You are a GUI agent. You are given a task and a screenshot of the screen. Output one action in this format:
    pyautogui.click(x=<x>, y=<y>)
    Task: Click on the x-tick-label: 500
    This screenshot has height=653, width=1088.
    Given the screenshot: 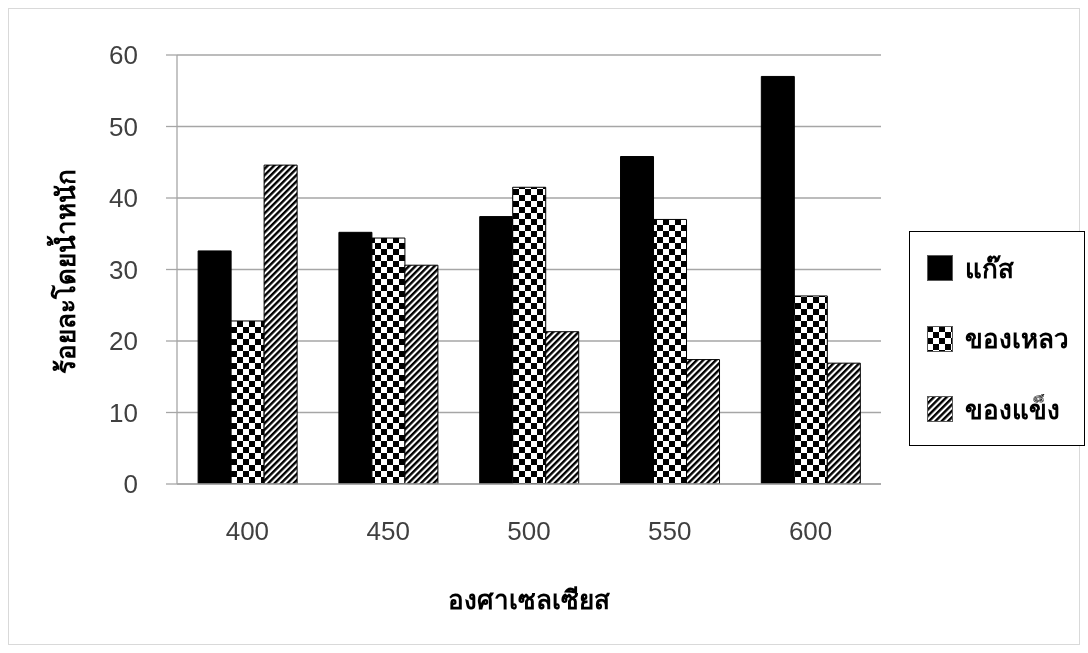 What is the action you would take?
    pyautogui.click(x=529, y=531)
    